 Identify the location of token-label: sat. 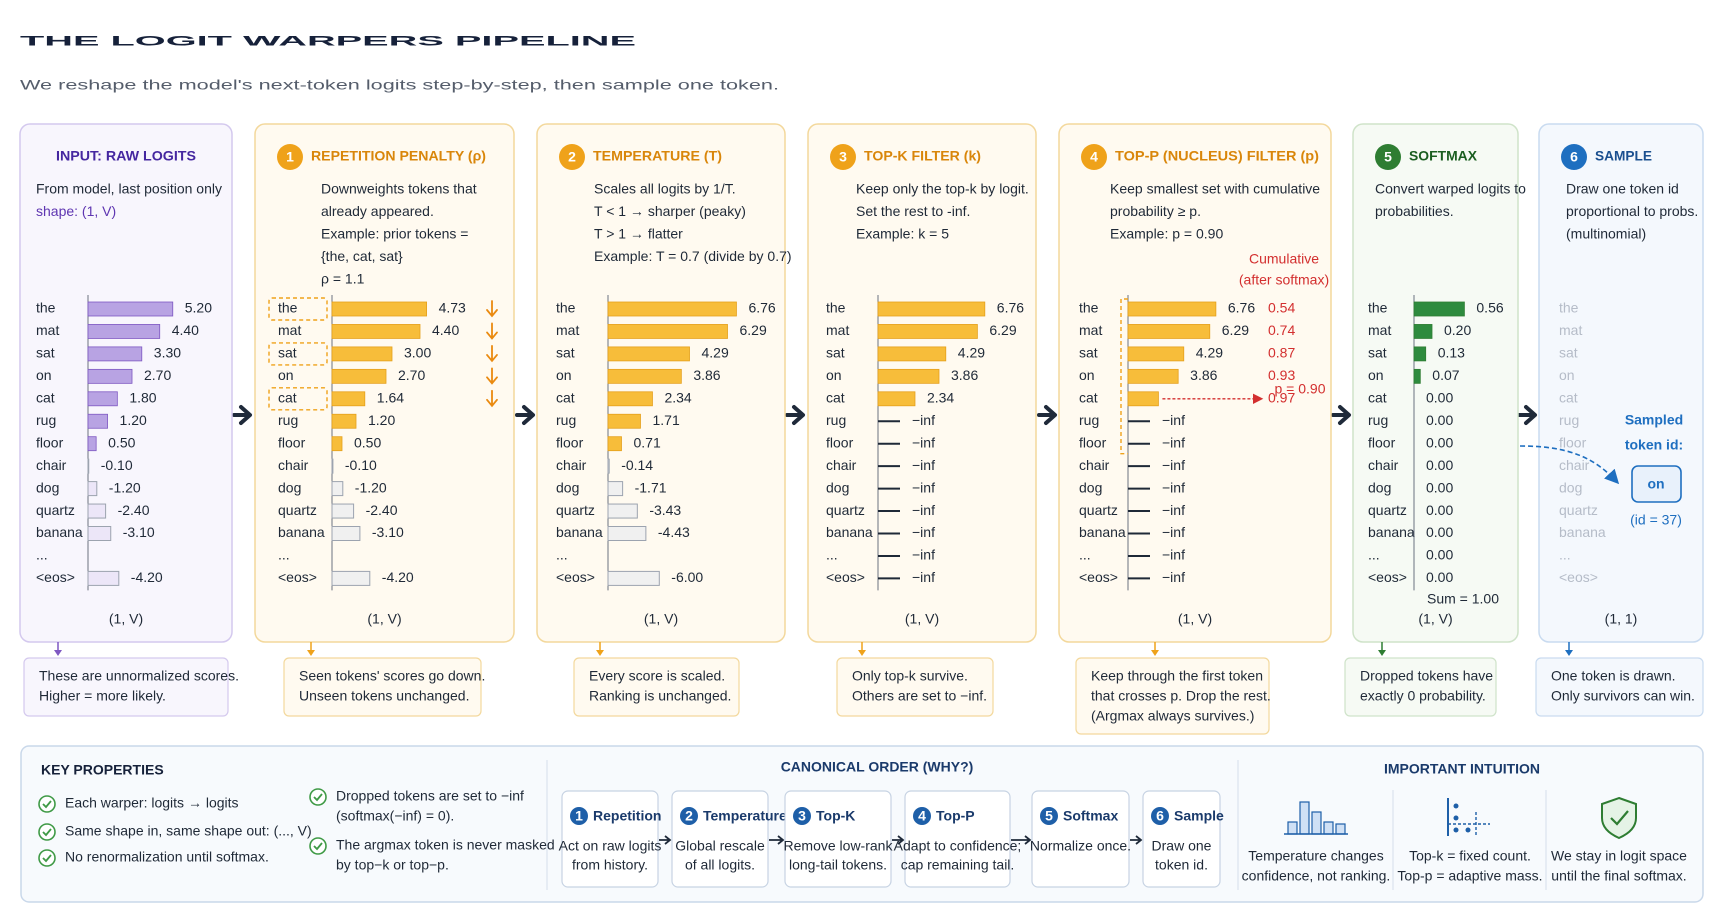
(835, 353).